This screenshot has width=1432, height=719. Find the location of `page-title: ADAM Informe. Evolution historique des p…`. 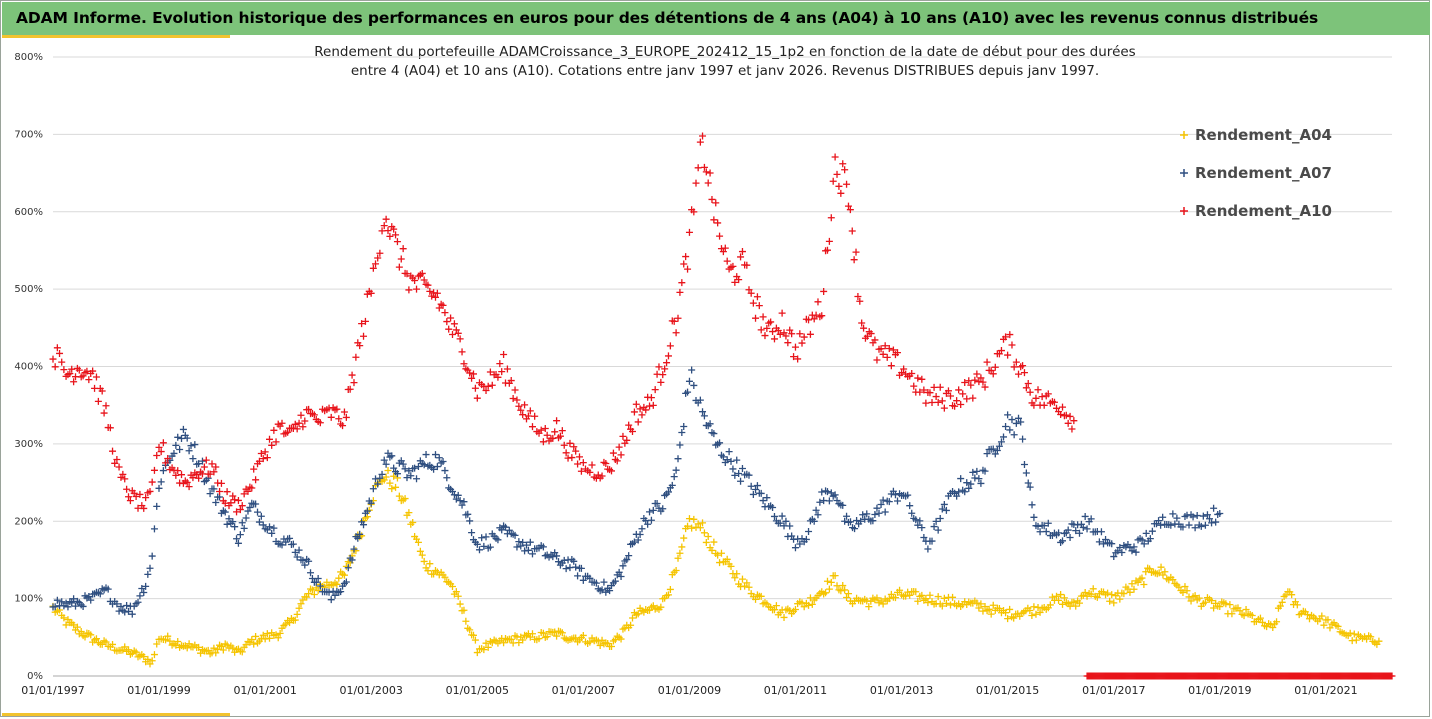

page-title: ADAM Informe. Evolution historique des p… is located at coordinates (667, 18).